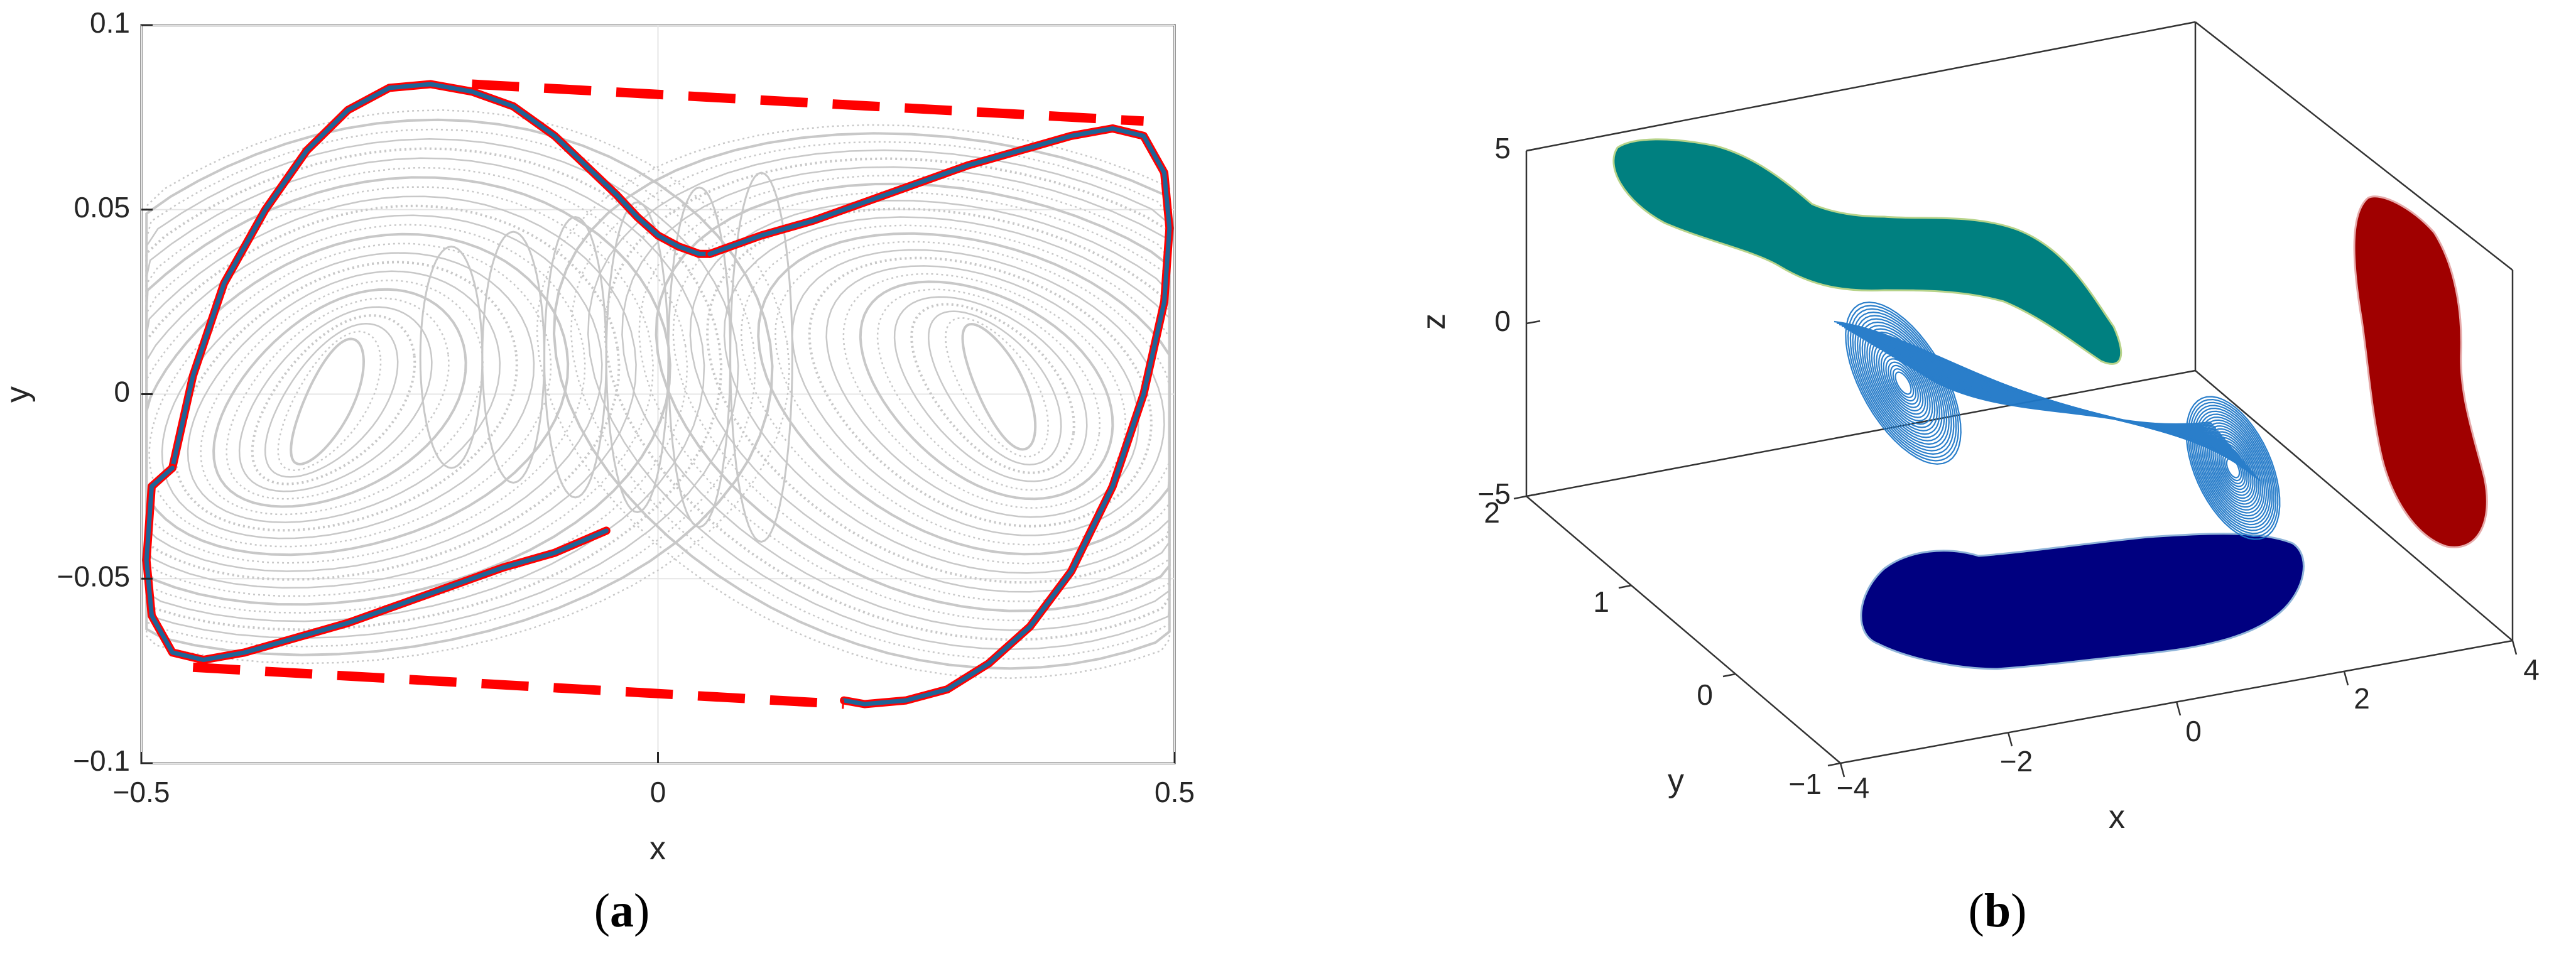  Describe the element at coordinates (1805, 784) in the screenshot. I see `y-tick-label: −1` at that location.